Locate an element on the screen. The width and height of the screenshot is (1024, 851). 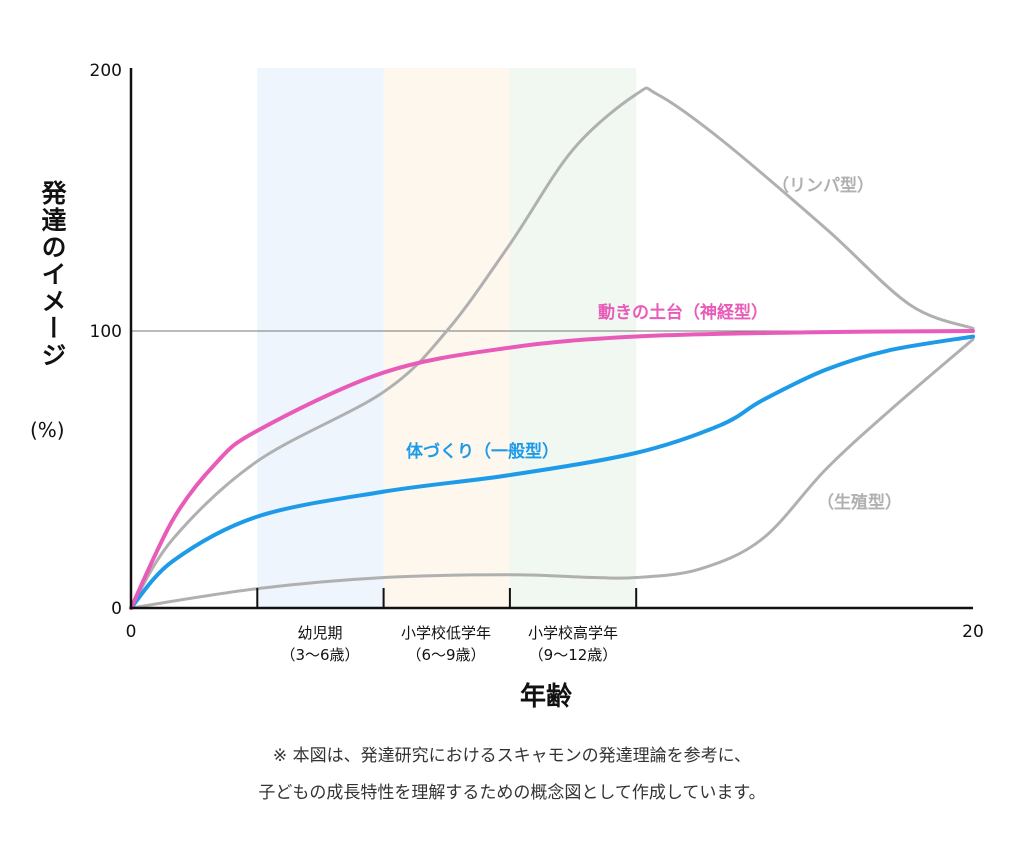
x-tick-label: 20 is located at coordinates (973, 632).